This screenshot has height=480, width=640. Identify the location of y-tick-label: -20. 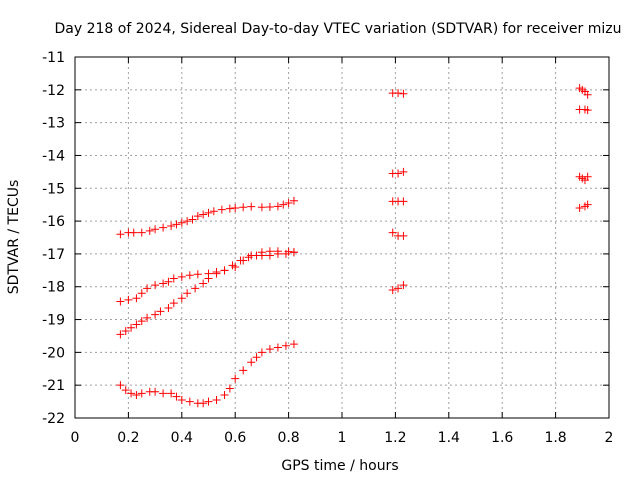
(53, 353).